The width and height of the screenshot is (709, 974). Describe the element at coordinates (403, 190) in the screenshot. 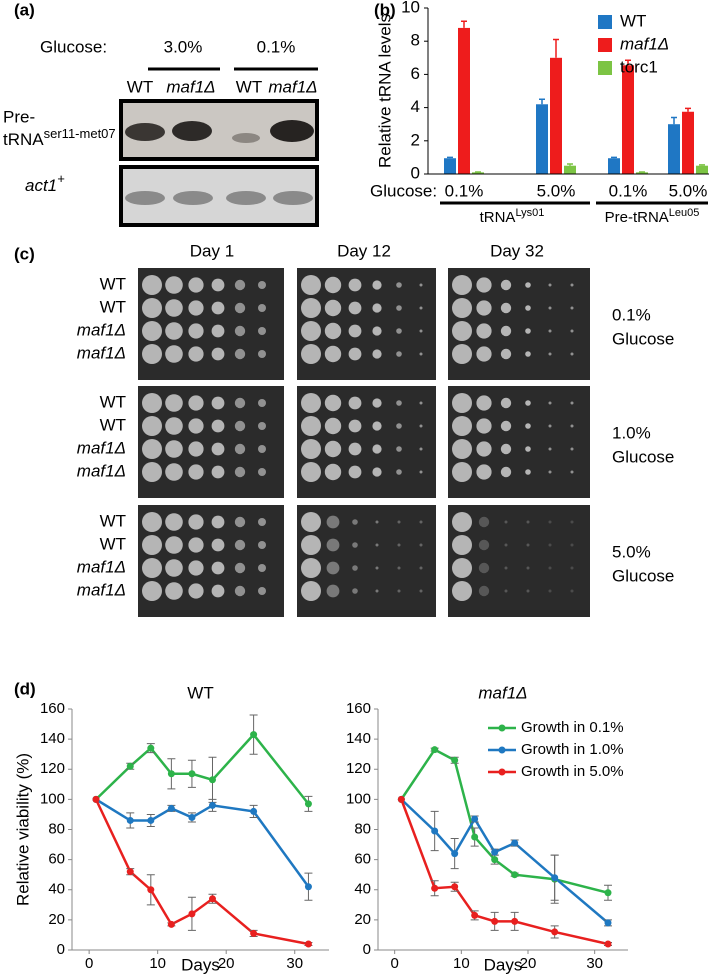

I see `row-label: Glucose:` at that location.